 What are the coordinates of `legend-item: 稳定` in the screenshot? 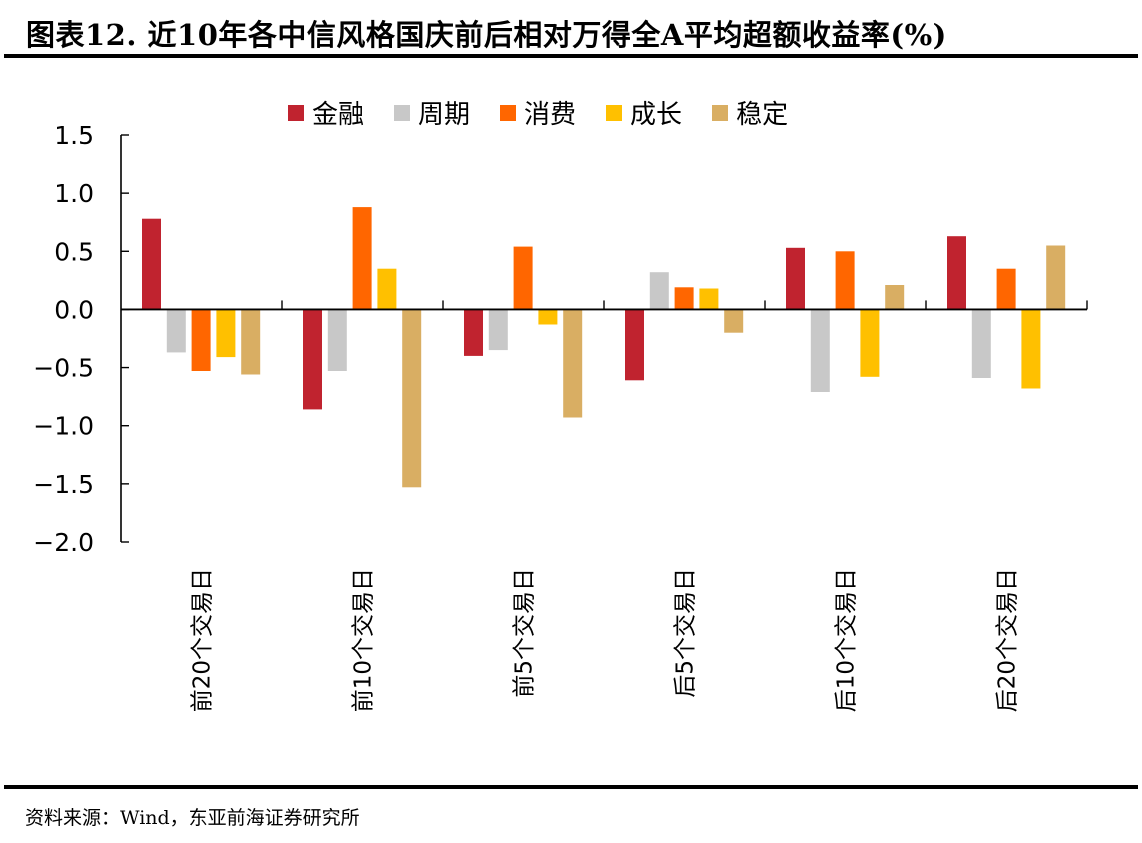 It's located at (750, 112).